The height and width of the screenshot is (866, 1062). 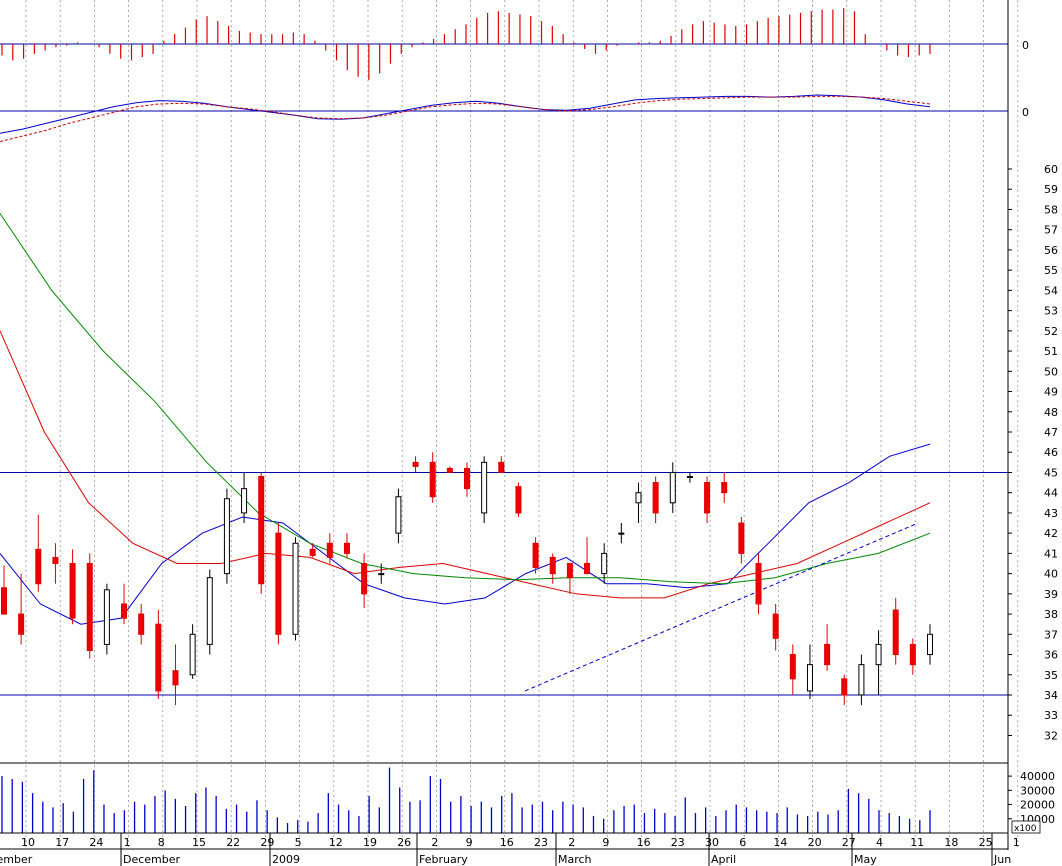 I want to click on x-tick-label-24: 27, so click(x=849, y=842).